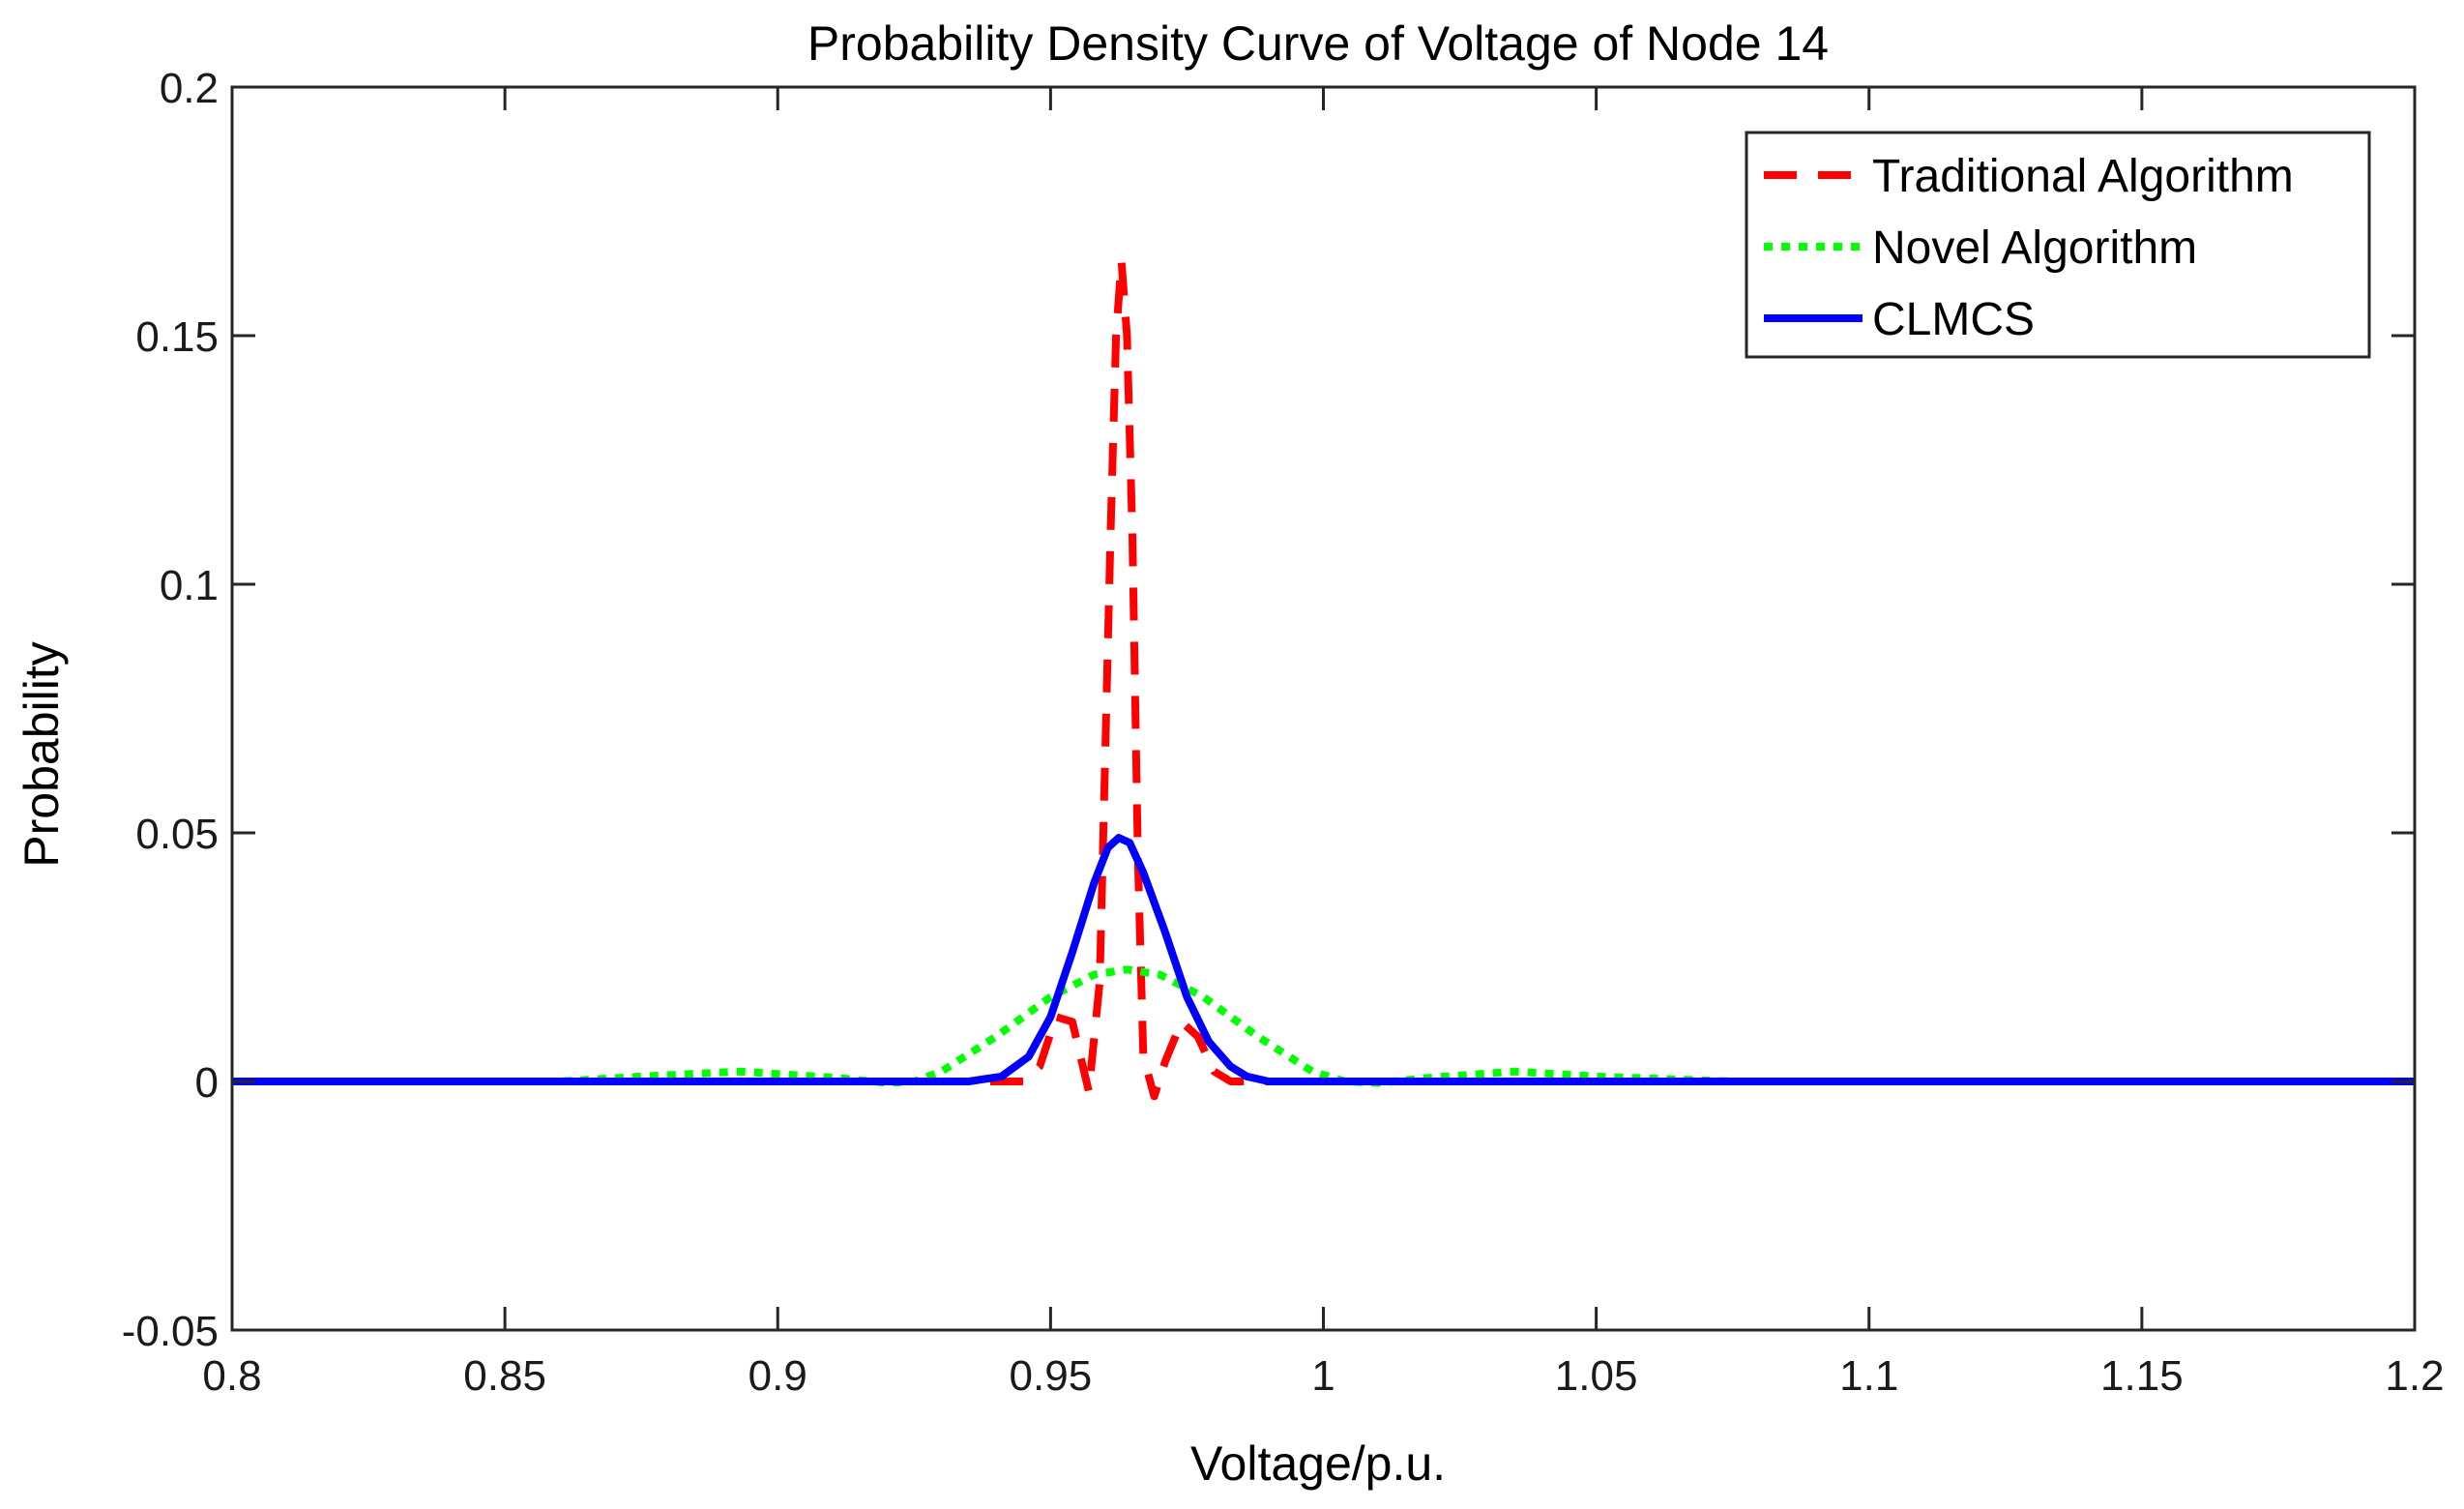 This screenshot has height=1509, width=2464. Describe the element at coordinates (177, 835) in the screenshot. I see `y-tick-label: 0.05` at that location.